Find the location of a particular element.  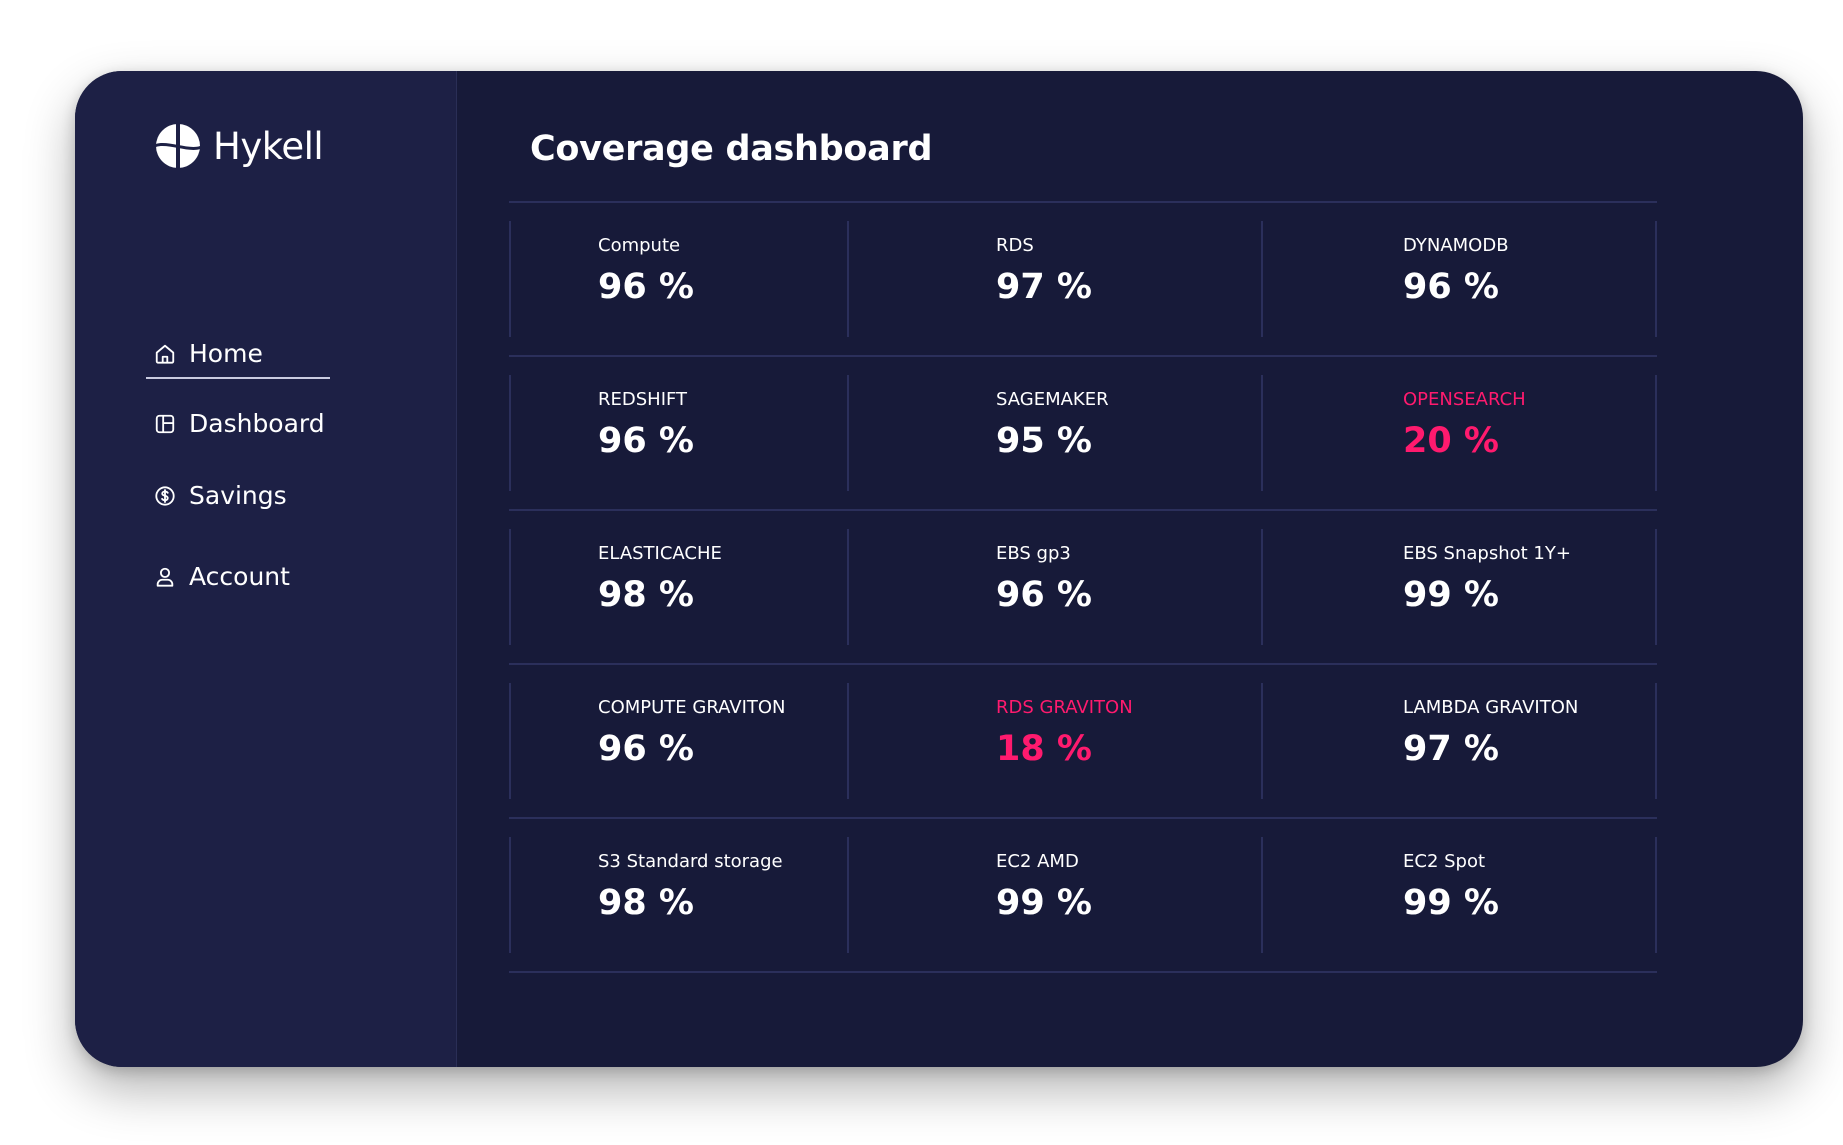

coverage-row: Compute 96 % RDS 97 % DYNAMODB 96 % is located at coordinates (1083, 279).